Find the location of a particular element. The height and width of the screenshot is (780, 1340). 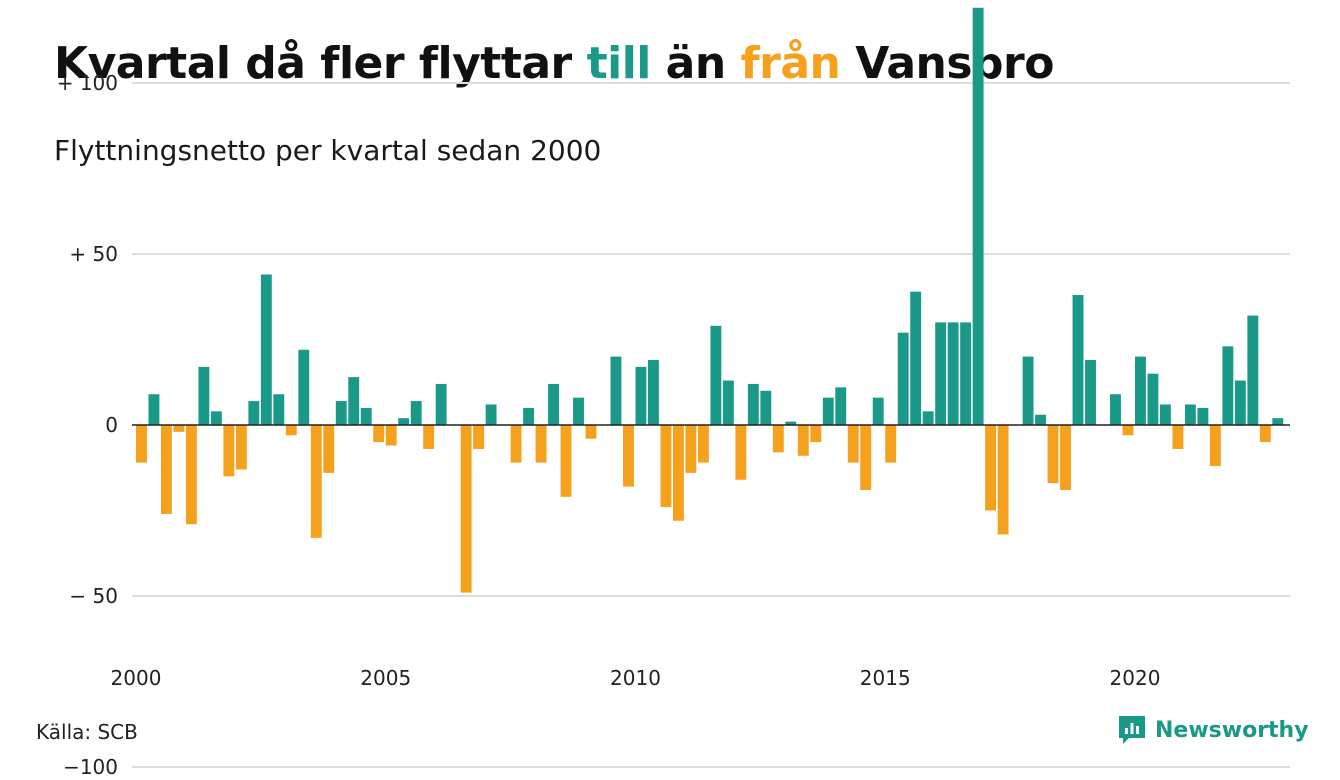

y-tick-label: − 50 is located at coordinates (93, 596).